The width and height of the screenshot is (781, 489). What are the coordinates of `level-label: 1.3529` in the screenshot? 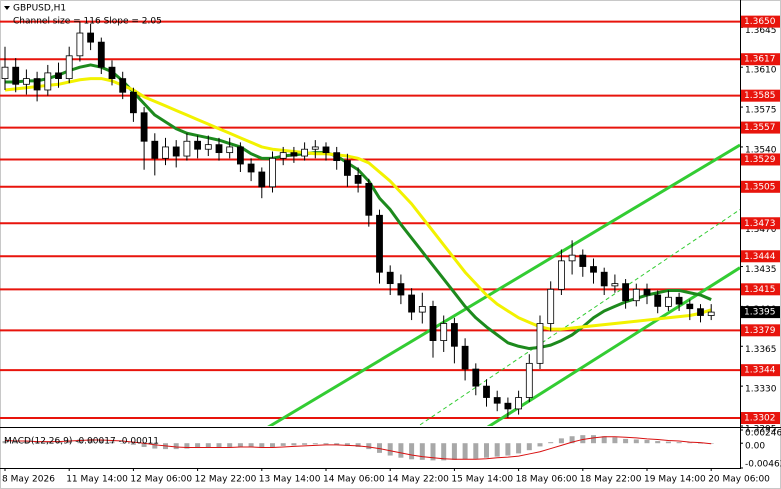 It's located at (760, 160).